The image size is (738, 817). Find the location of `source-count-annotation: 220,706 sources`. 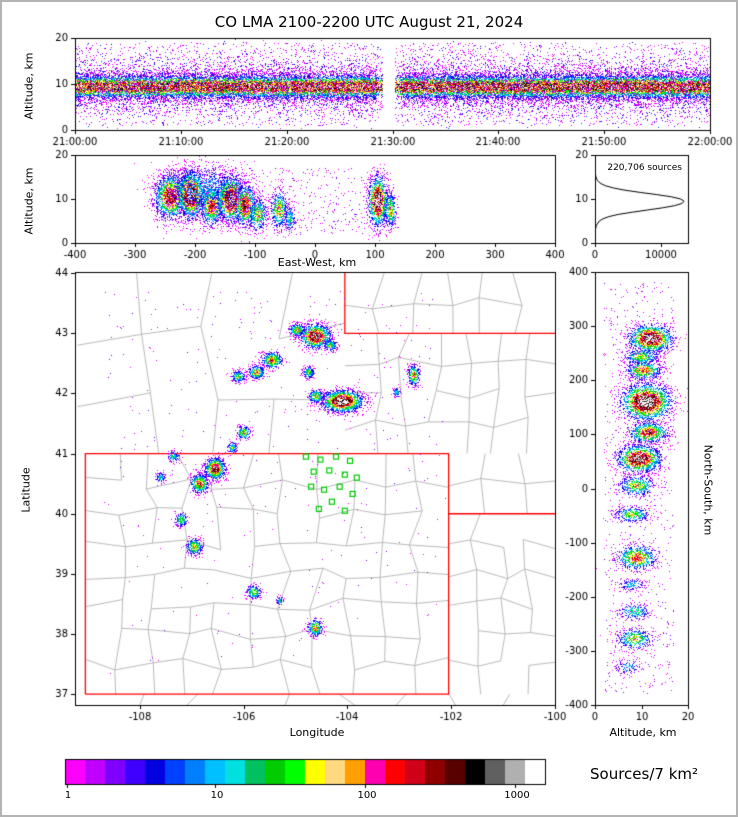

source-count-annotation: 220,706 sources is located at coordinates (644, 168).